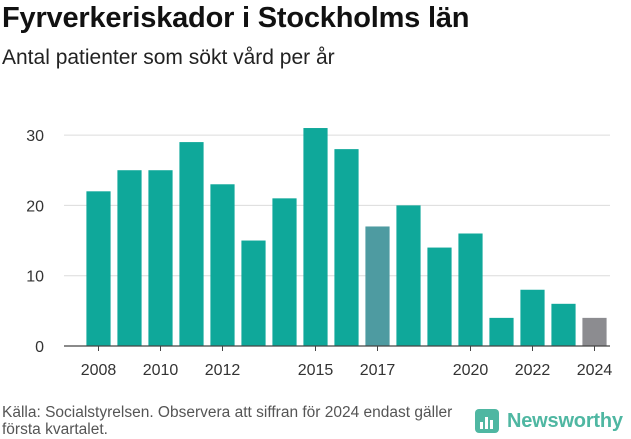 The width and height of the screenshot is (631, 439). I want to click on bar-2010, so click(160, 258).